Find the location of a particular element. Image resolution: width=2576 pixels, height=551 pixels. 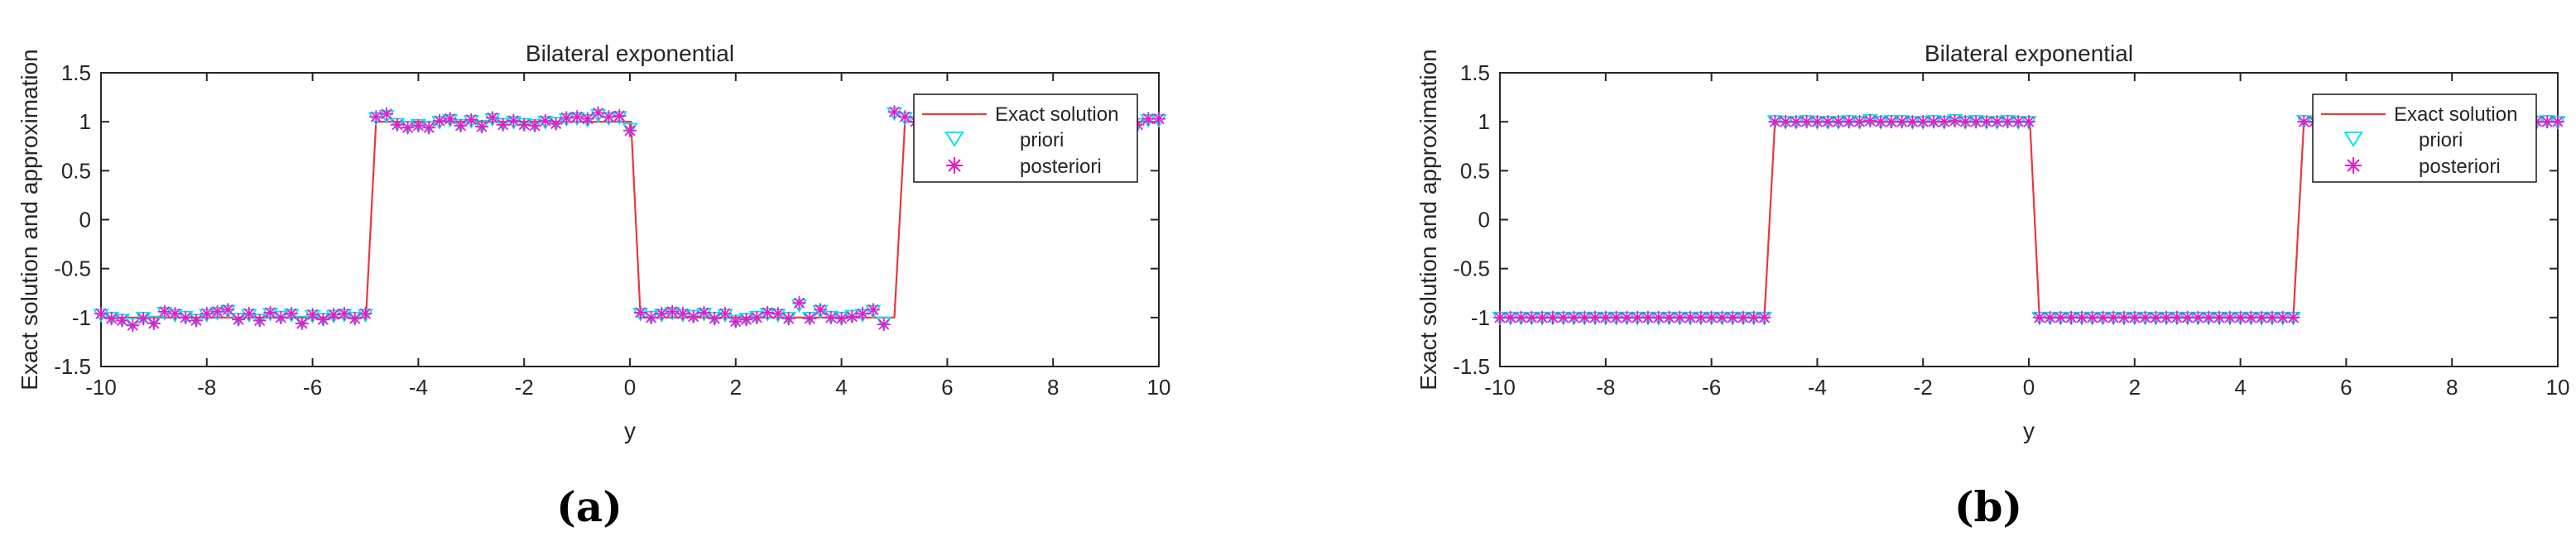

x-tick-label: -6 is located at coordinates (312, 387).